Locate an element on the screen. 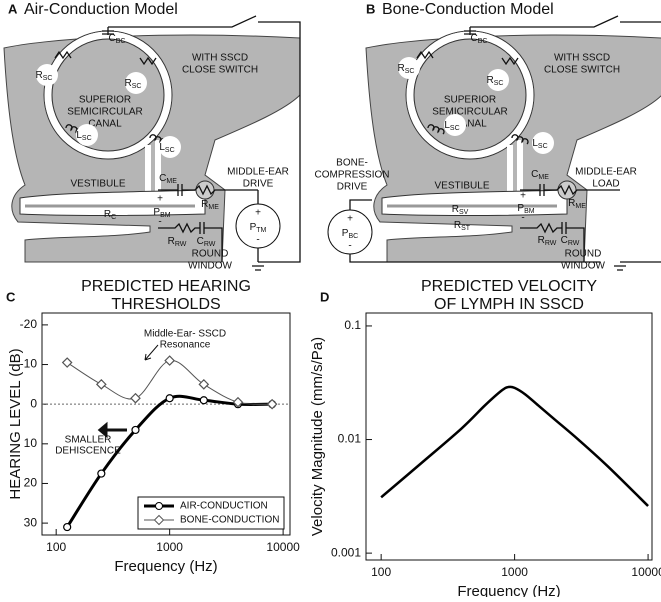 The image size is (661, 602). label: LOAD is located at coordinates (605, 184).